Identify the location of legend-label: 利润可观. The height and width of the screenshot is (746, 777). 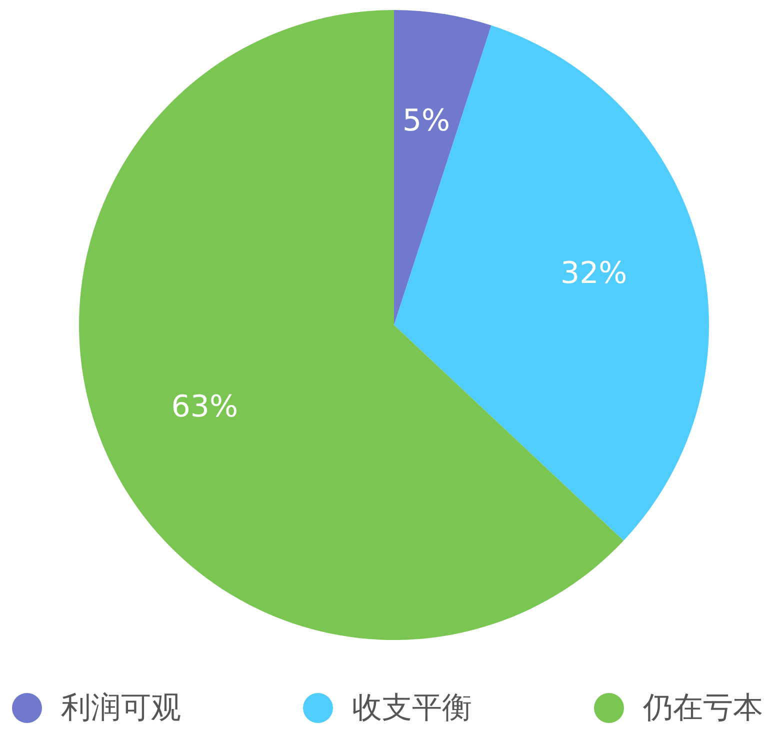
(121, 708).